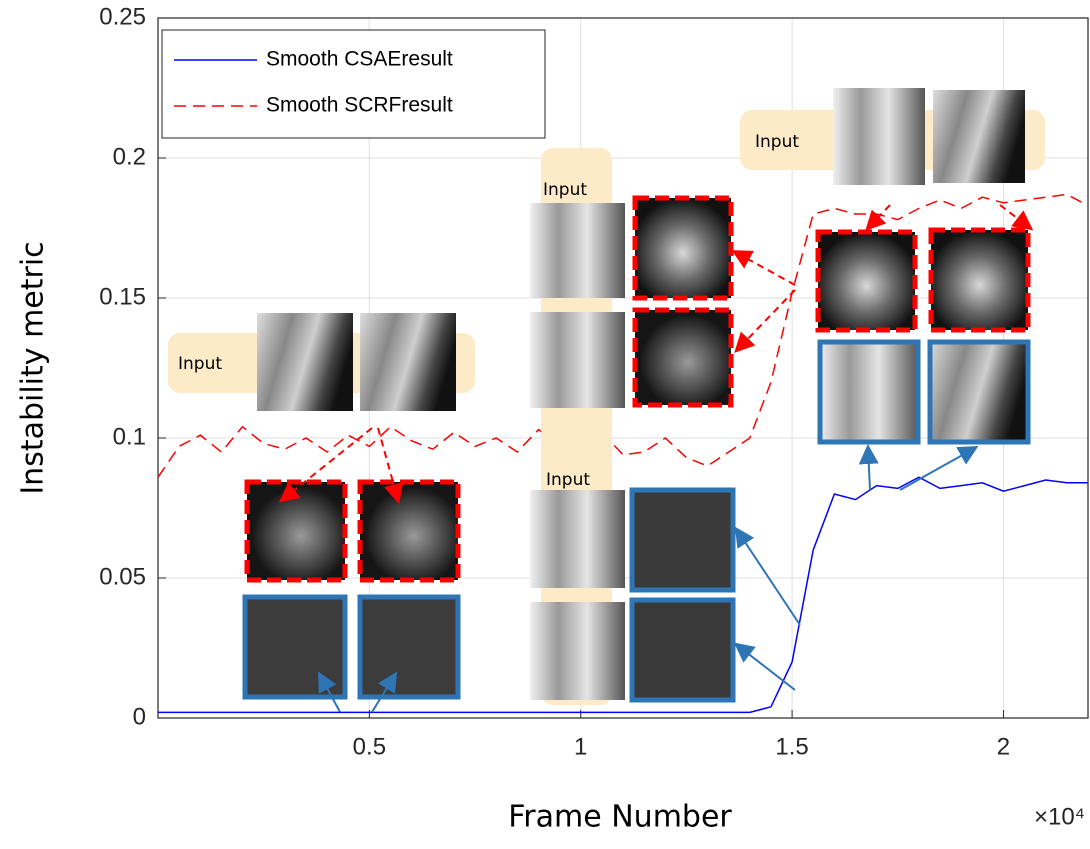 The image size is (1090, 849). Describe the element at coordinates (580, 746) in the screenshot. I see `x-tick-label: 1` at that location.